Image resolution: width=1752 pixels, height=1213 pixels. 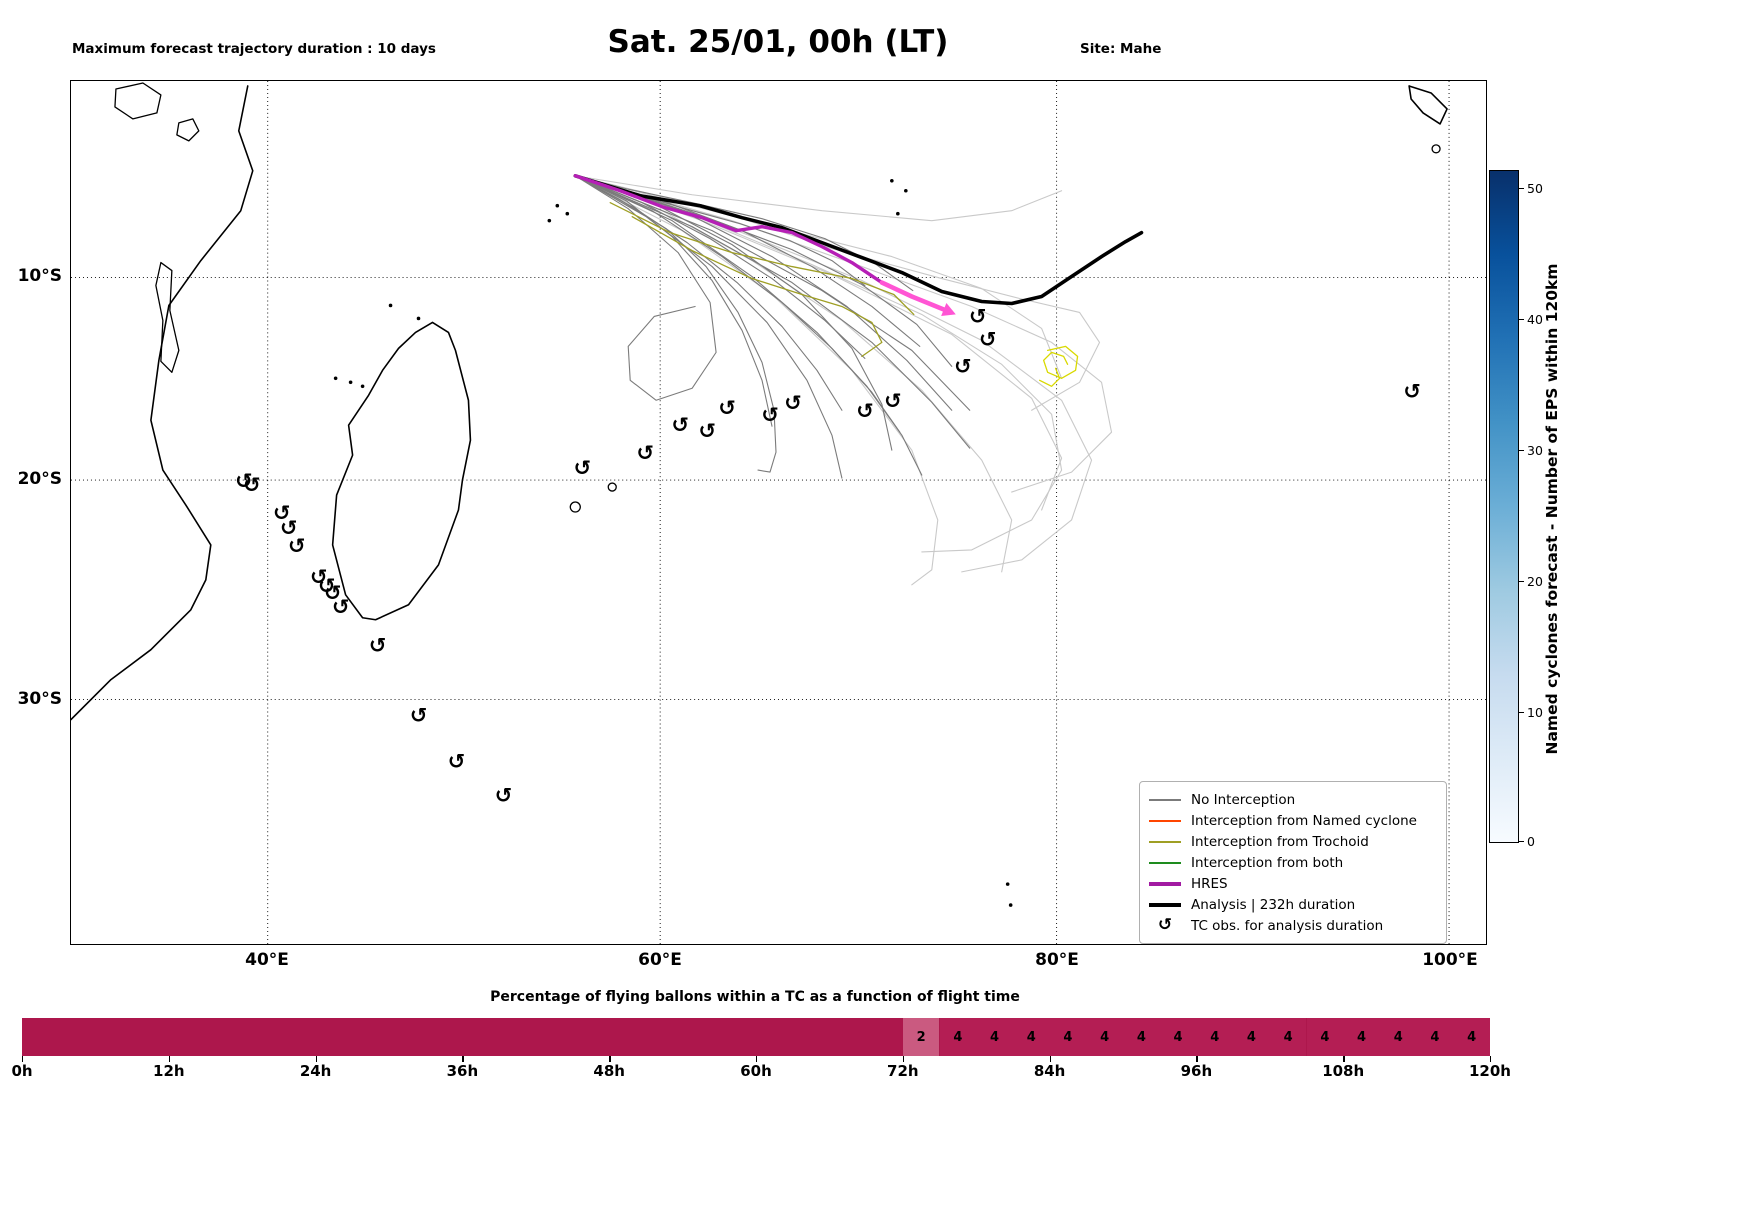 I want to click on legend-label: No Interception, so click(x=1243, y=799).